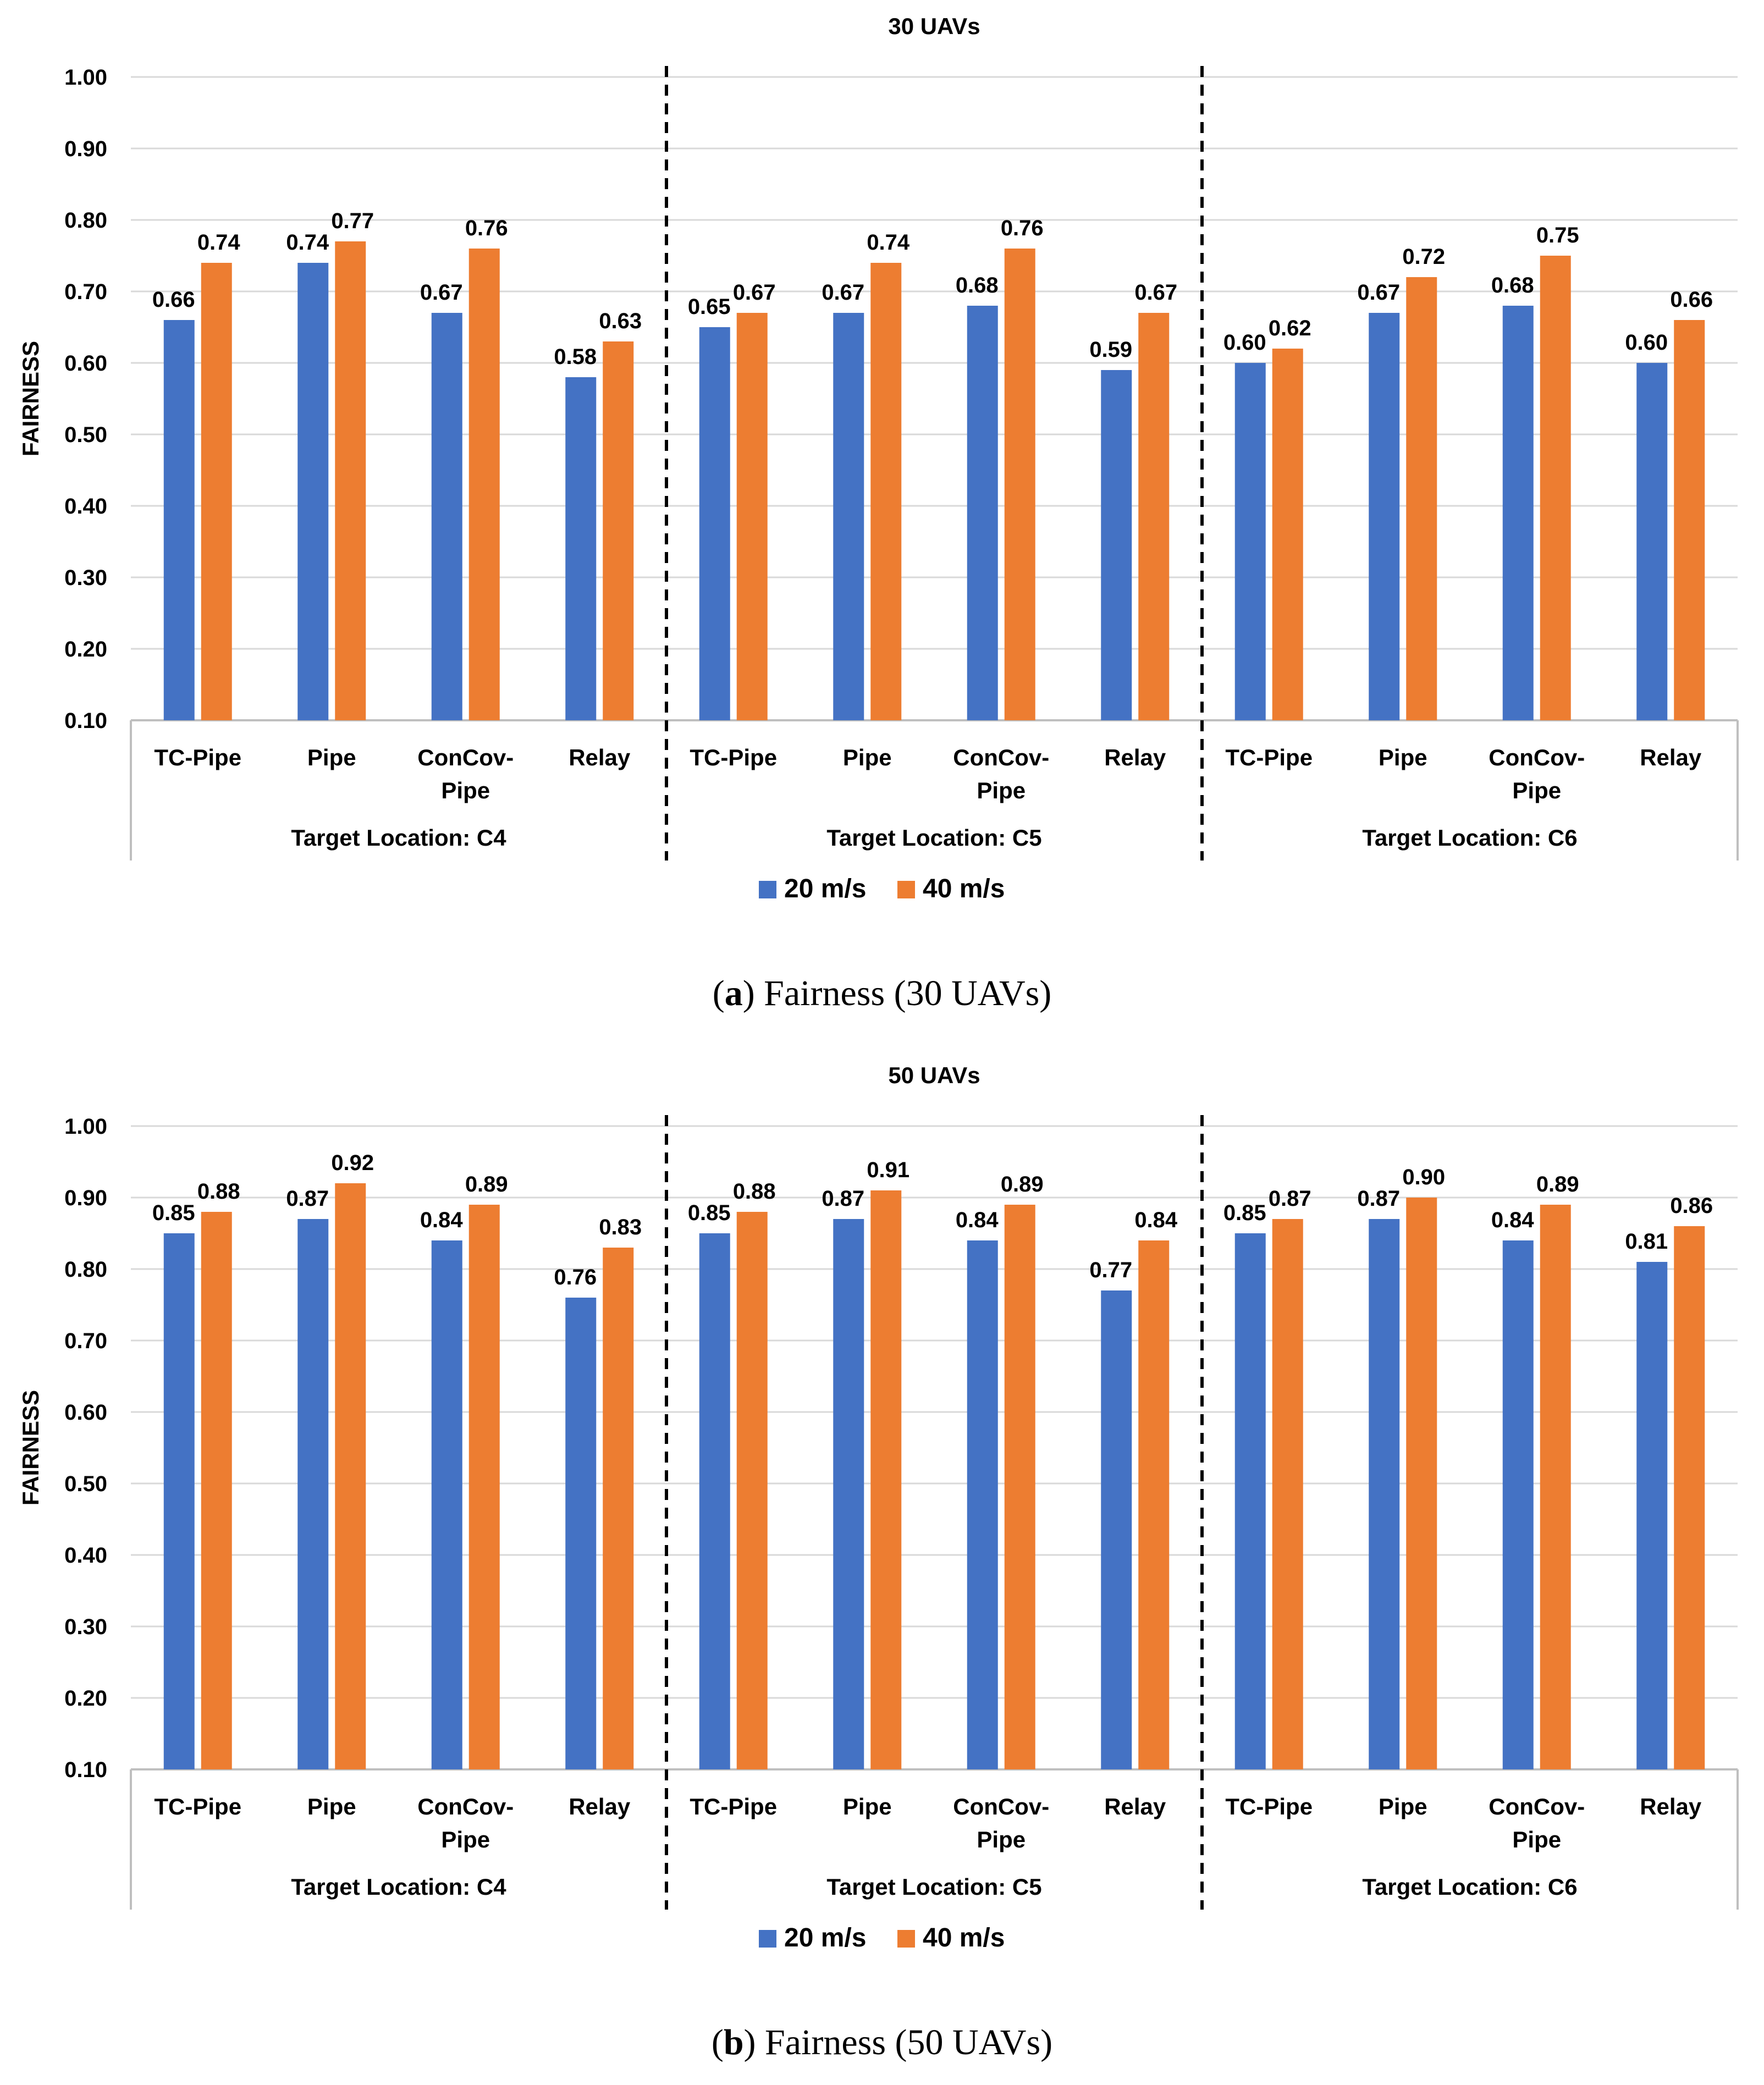 The height and width of the screenshot is (2085, 1764). What do you see at coordinates (85, 1127) in the screenshot?
I see `y-tick-label: 1.00` at bounding box center [85, 1127].